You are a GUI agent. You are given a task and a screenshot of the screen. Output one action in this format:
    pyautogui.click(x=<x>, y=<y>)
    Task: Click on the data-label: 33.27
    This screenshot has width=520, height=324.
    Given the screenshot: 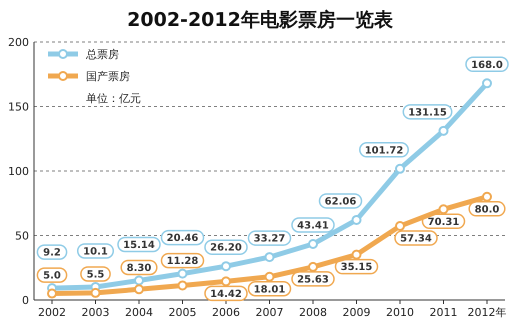 What is the action you would take?
    pyautogui.click(x=270, y=239)
    